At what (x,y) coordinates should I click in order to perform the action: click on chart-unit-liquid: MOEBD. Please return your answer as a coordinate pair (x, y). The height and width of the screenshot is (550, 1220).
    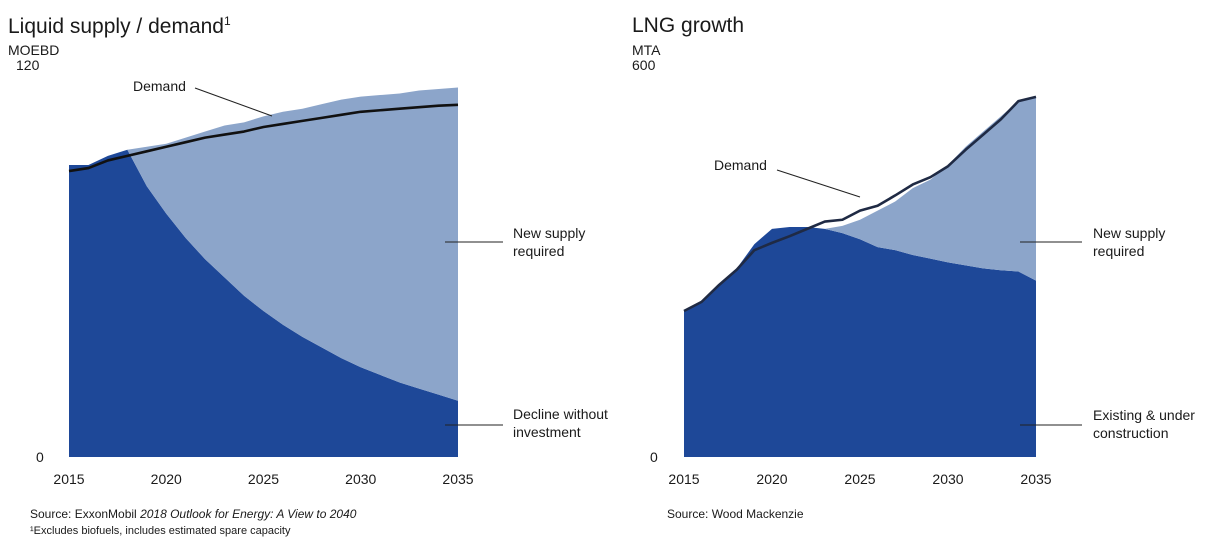
    Looking at the image, I should click on (34, 50).